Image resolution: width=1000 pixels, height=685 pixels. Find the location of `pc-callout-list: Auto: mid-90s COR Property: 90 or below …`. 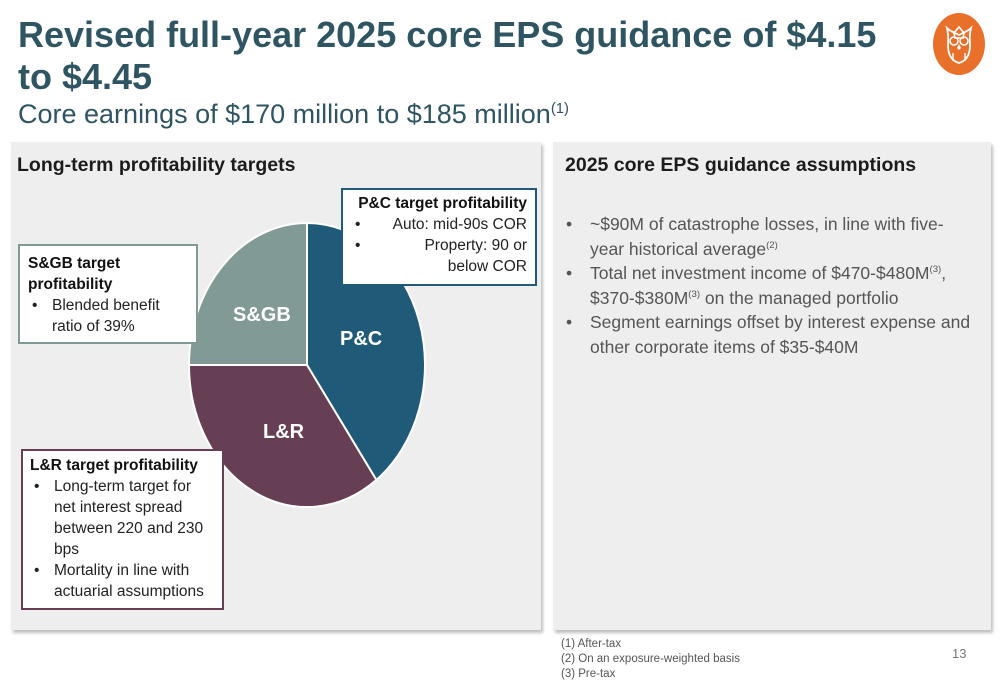

pc-callout-list: Auto: mid-90s COR Property: 90 or below … is located at coordinates (439, 245).